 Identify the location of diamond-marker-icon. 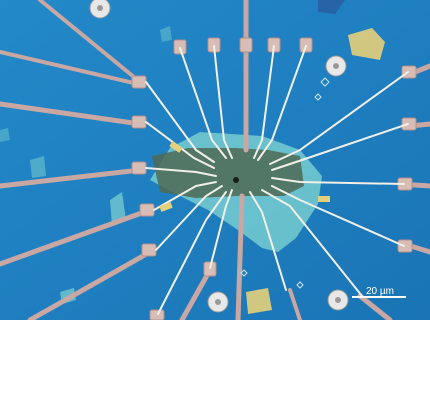
(285, 183).